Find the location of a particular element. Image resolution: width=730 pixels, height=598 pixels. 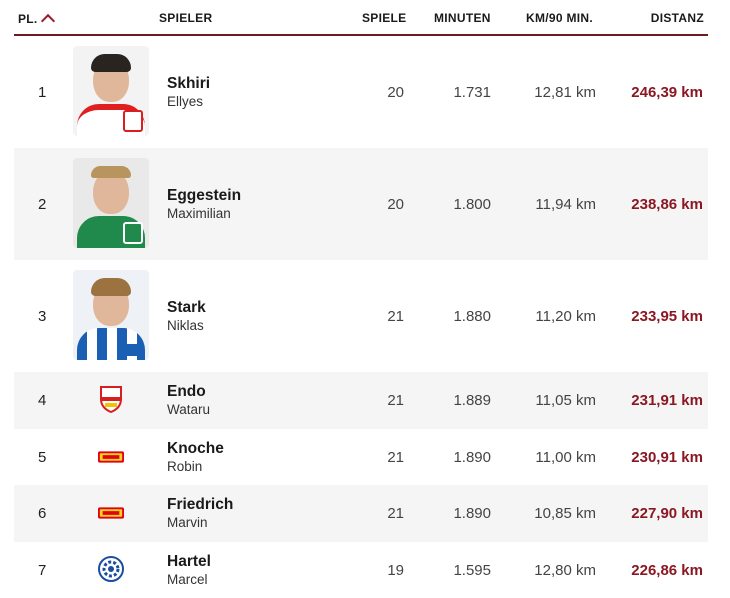

minutes-cell: 1.889 is located at coordinates (472, 400).